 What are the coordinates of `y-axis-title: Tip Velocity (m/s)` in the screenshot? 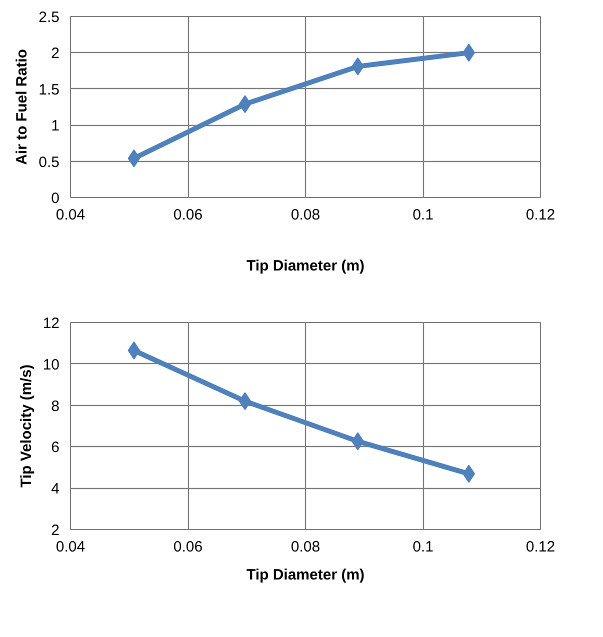 It's located at (26, 426).